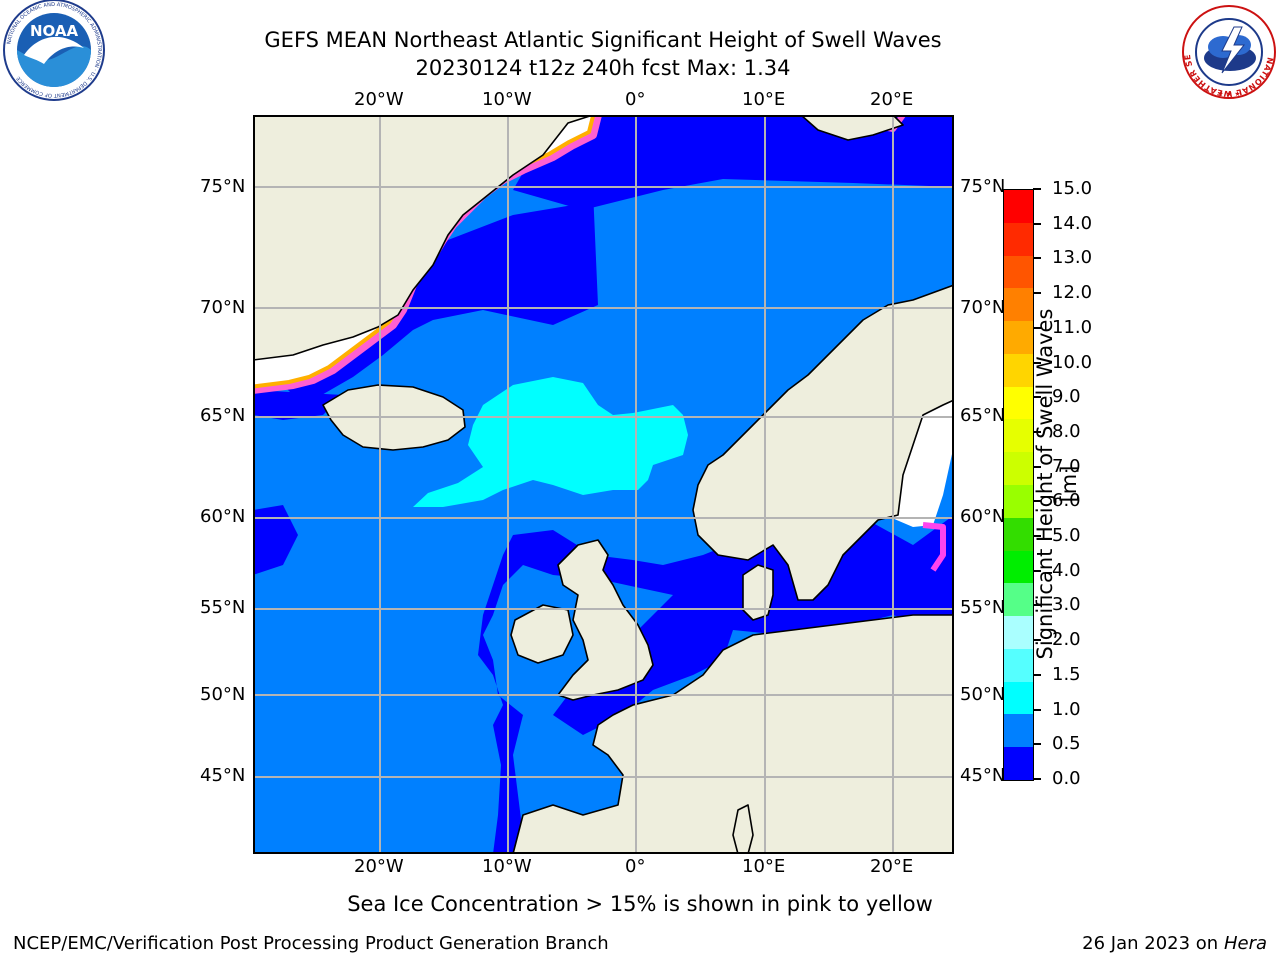 This screenshot has height=960, width=1280. What do you see at coordinates (983, 307) in the screenshot?
I see `lat-label-right: 70°N` at bounding box center [983, 307].